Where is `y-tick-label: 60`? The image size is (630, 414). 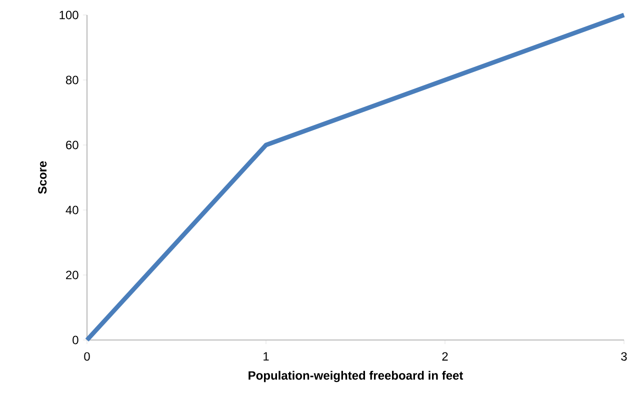
y-tick-label: 60 is located at coordinates (72, 145).